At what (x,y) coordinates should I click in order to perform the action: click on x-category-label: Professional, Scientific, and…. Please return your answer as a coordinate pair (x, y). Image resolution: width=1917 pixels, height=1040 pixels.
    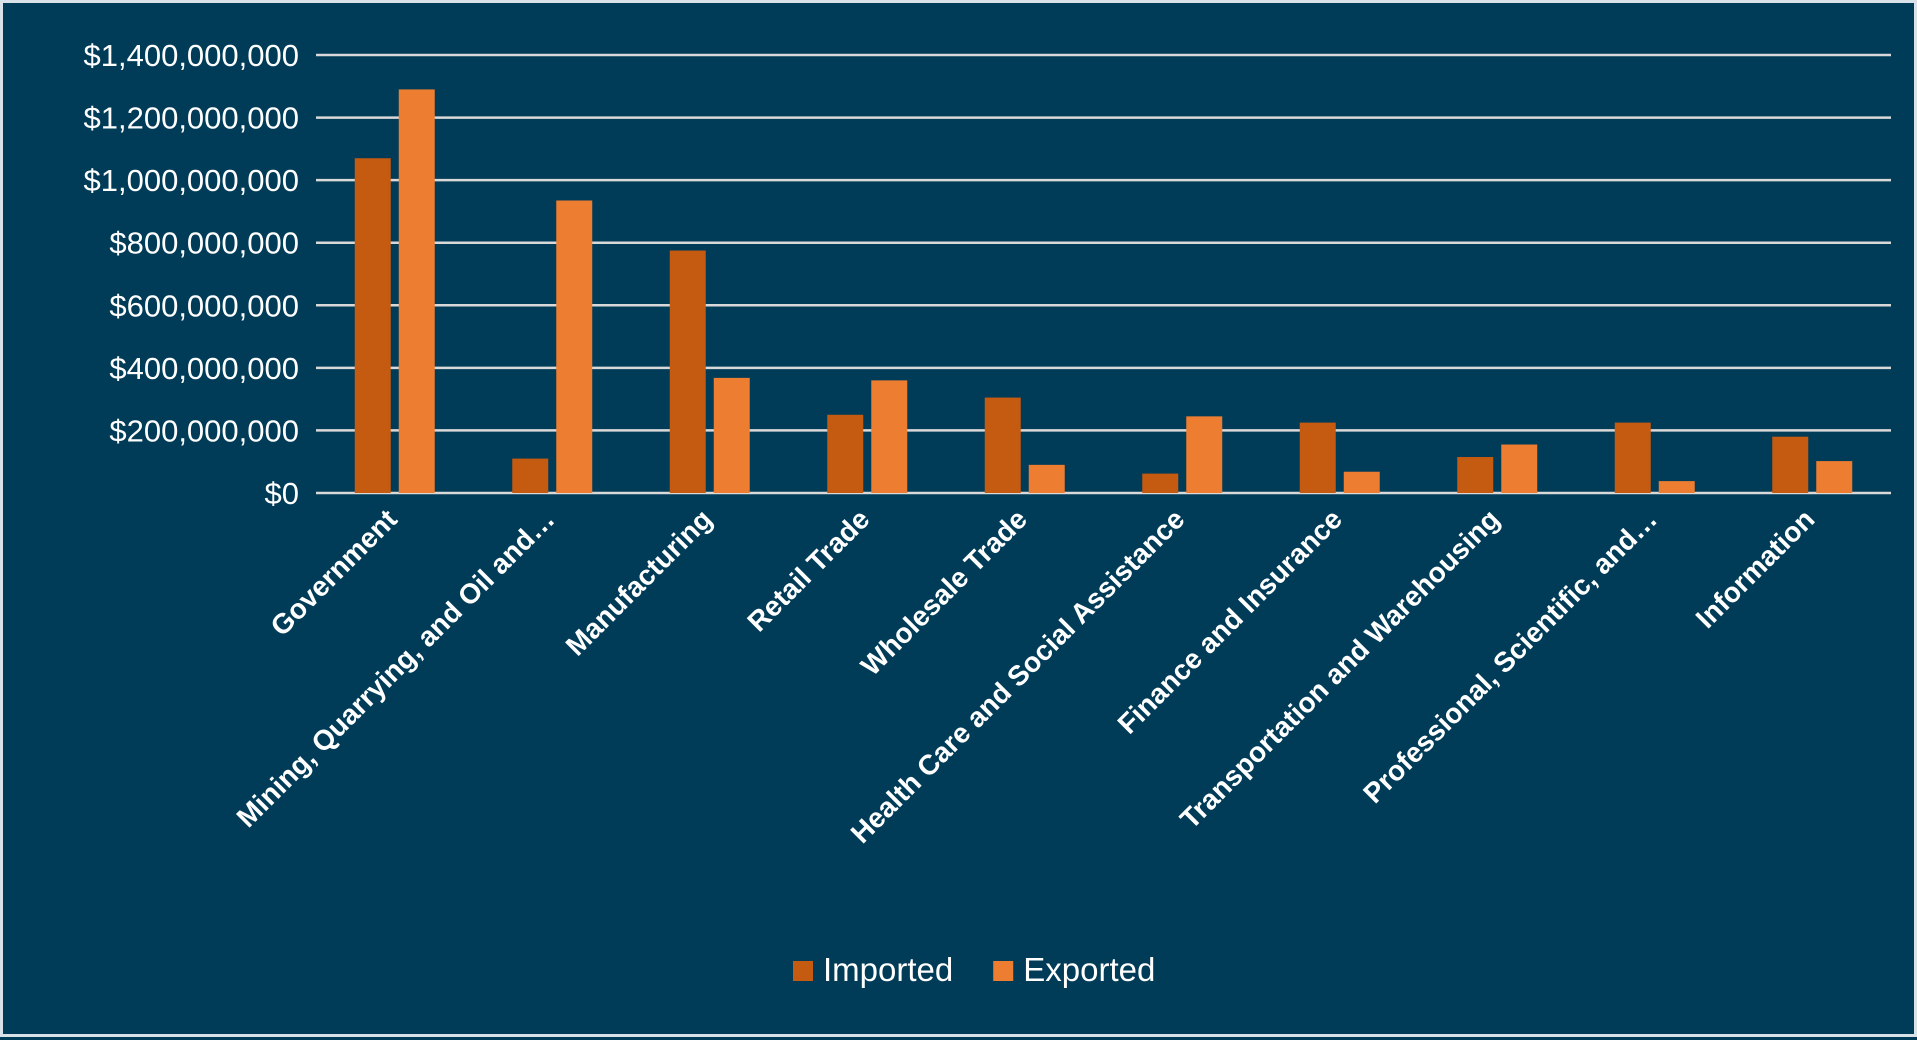
    Looking at the image, I should click on (1510, 656).